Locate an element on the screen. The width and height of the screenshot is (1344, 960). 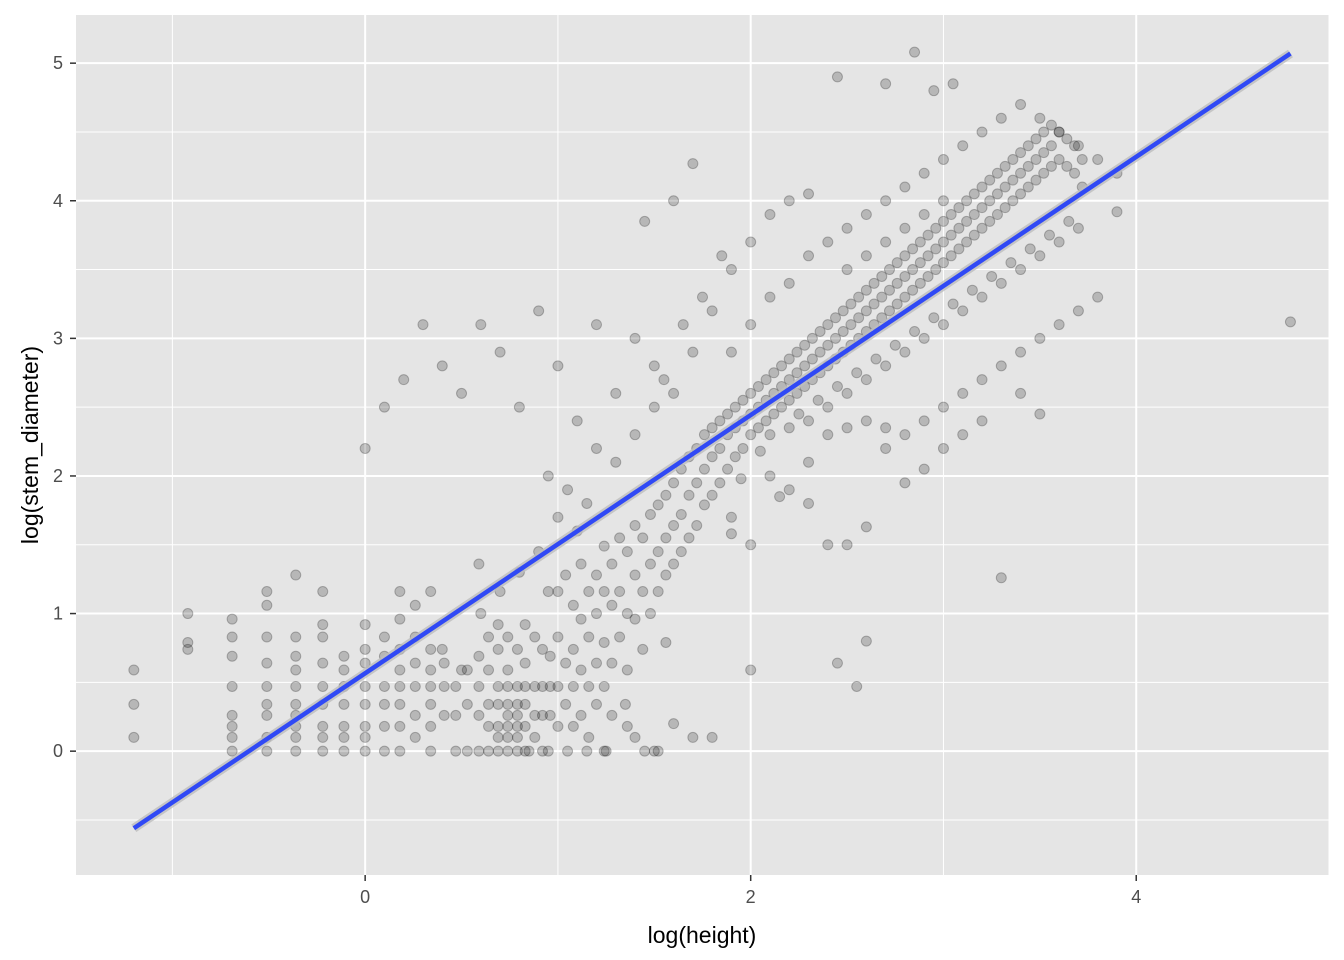
x-axis-ticks: 0 2 4 is located at coordinates (750, 891).